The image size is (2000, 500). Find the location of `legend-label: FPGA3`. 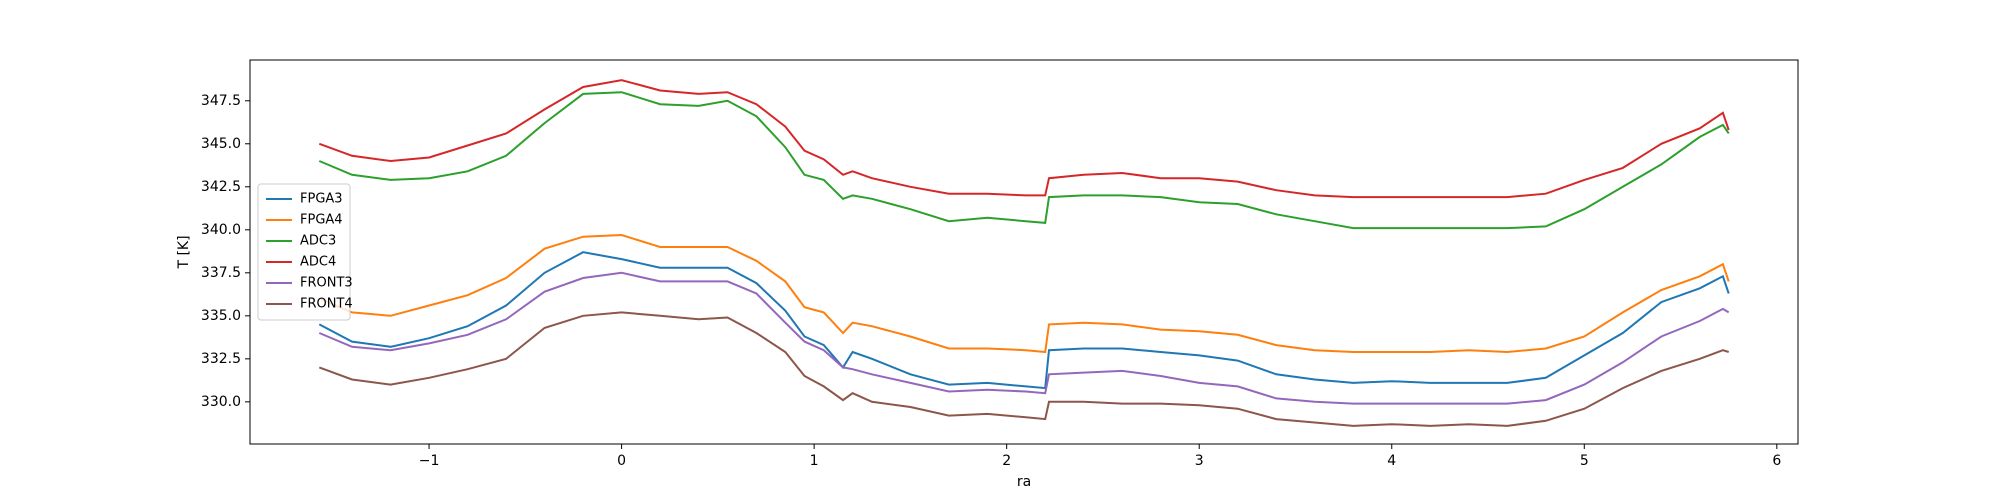

legend-label: FPGA3 is located at coordinates (321, 199).